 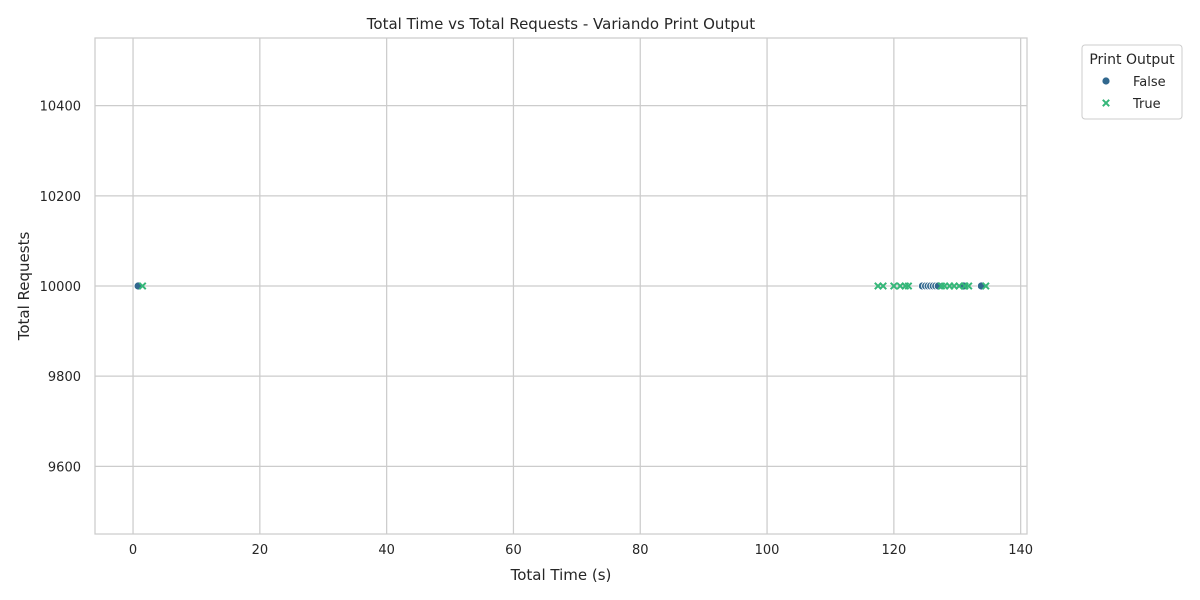 I want to click on y-tick-label: 9800, so click(x=64, y=377).